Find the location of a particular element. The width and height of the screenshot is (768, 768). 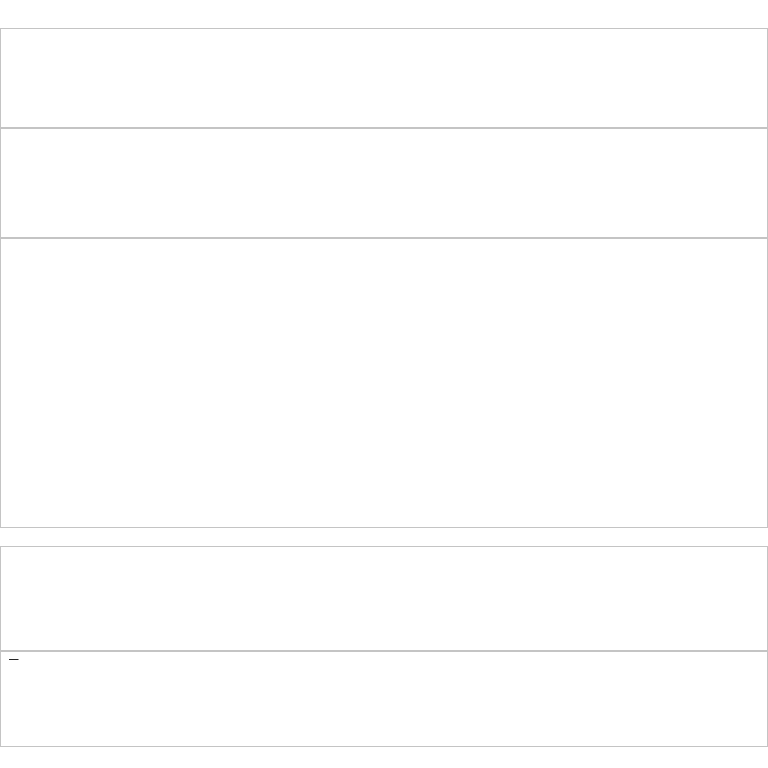

macd-panel: — is located at coordinates (384, 699).